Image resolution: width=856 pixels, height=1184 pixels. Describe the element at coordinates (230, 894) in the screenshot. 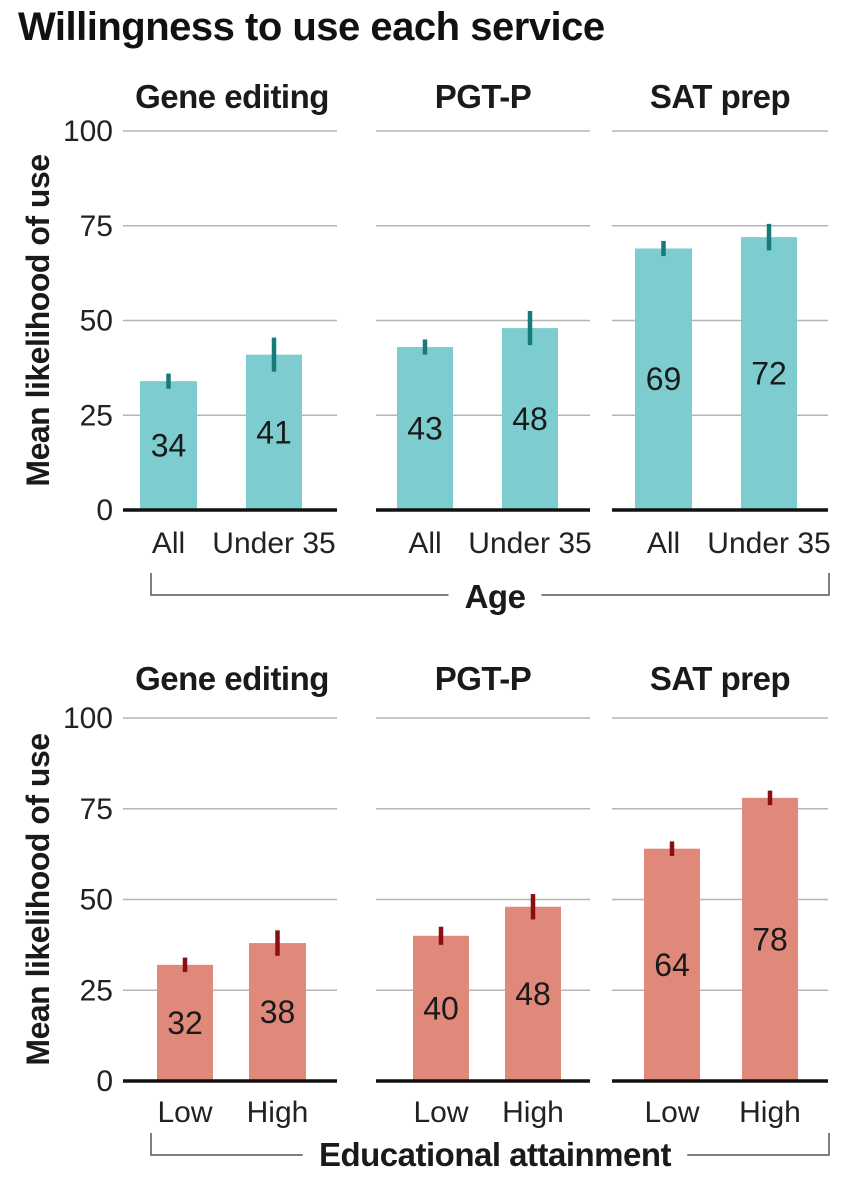

I see `panel-gene-editing: Gene editing 32 Low 38 High` at that location.